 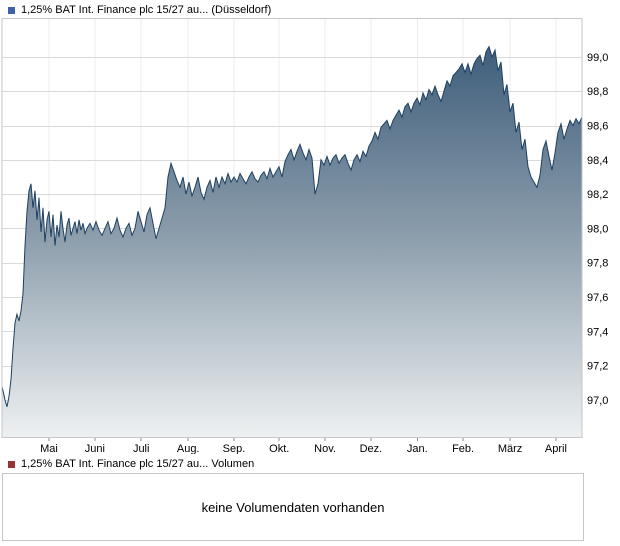 I want to click on y-tick-label: 98,8, so click(x=597, y=92).